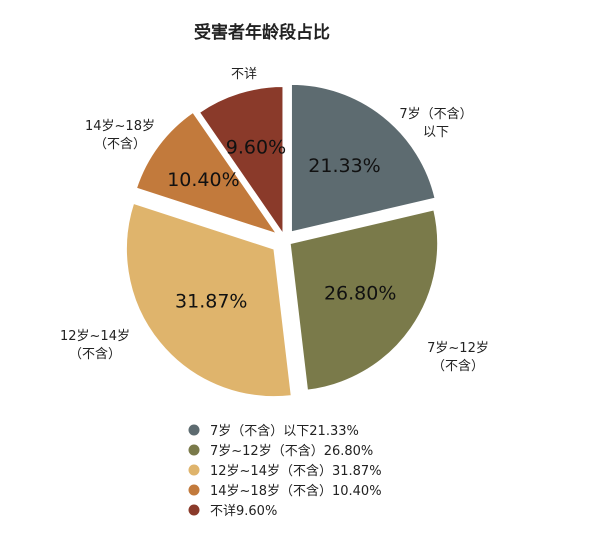 This screenshot has height=551, width=589. What do you see at coordinates (243, 511) in the screenshot?
I see `legend-label: 不详9.60%` at bounding box center [243, 511].